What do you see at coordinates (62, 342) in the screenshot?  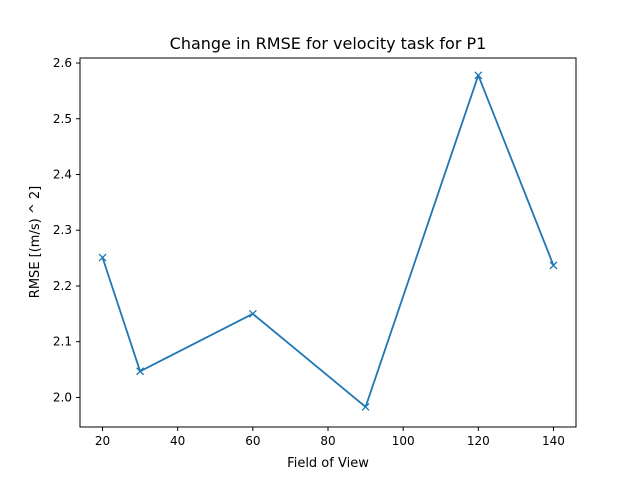 I see `y-tick-label: 2.1` at bounding box center [62, 342].